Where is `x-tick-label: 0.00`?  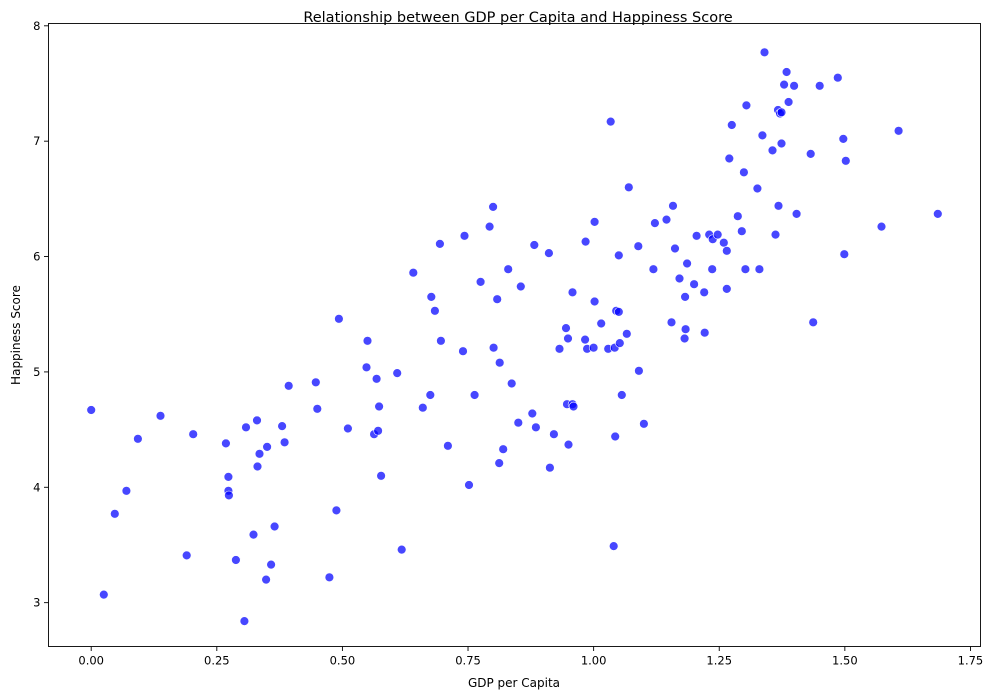 x-tick-label: 0.00 is located at coordinates (91, 661).